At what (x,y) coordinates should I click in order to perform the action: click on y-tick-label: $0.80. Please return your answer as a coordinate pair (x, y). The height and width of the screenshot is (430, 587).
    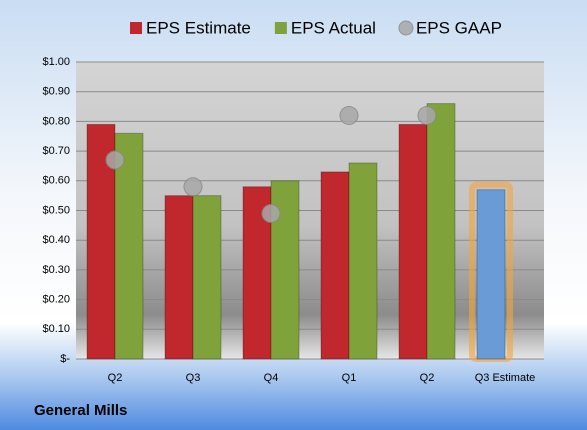
    Looking at the image, I should click on (56, 121).